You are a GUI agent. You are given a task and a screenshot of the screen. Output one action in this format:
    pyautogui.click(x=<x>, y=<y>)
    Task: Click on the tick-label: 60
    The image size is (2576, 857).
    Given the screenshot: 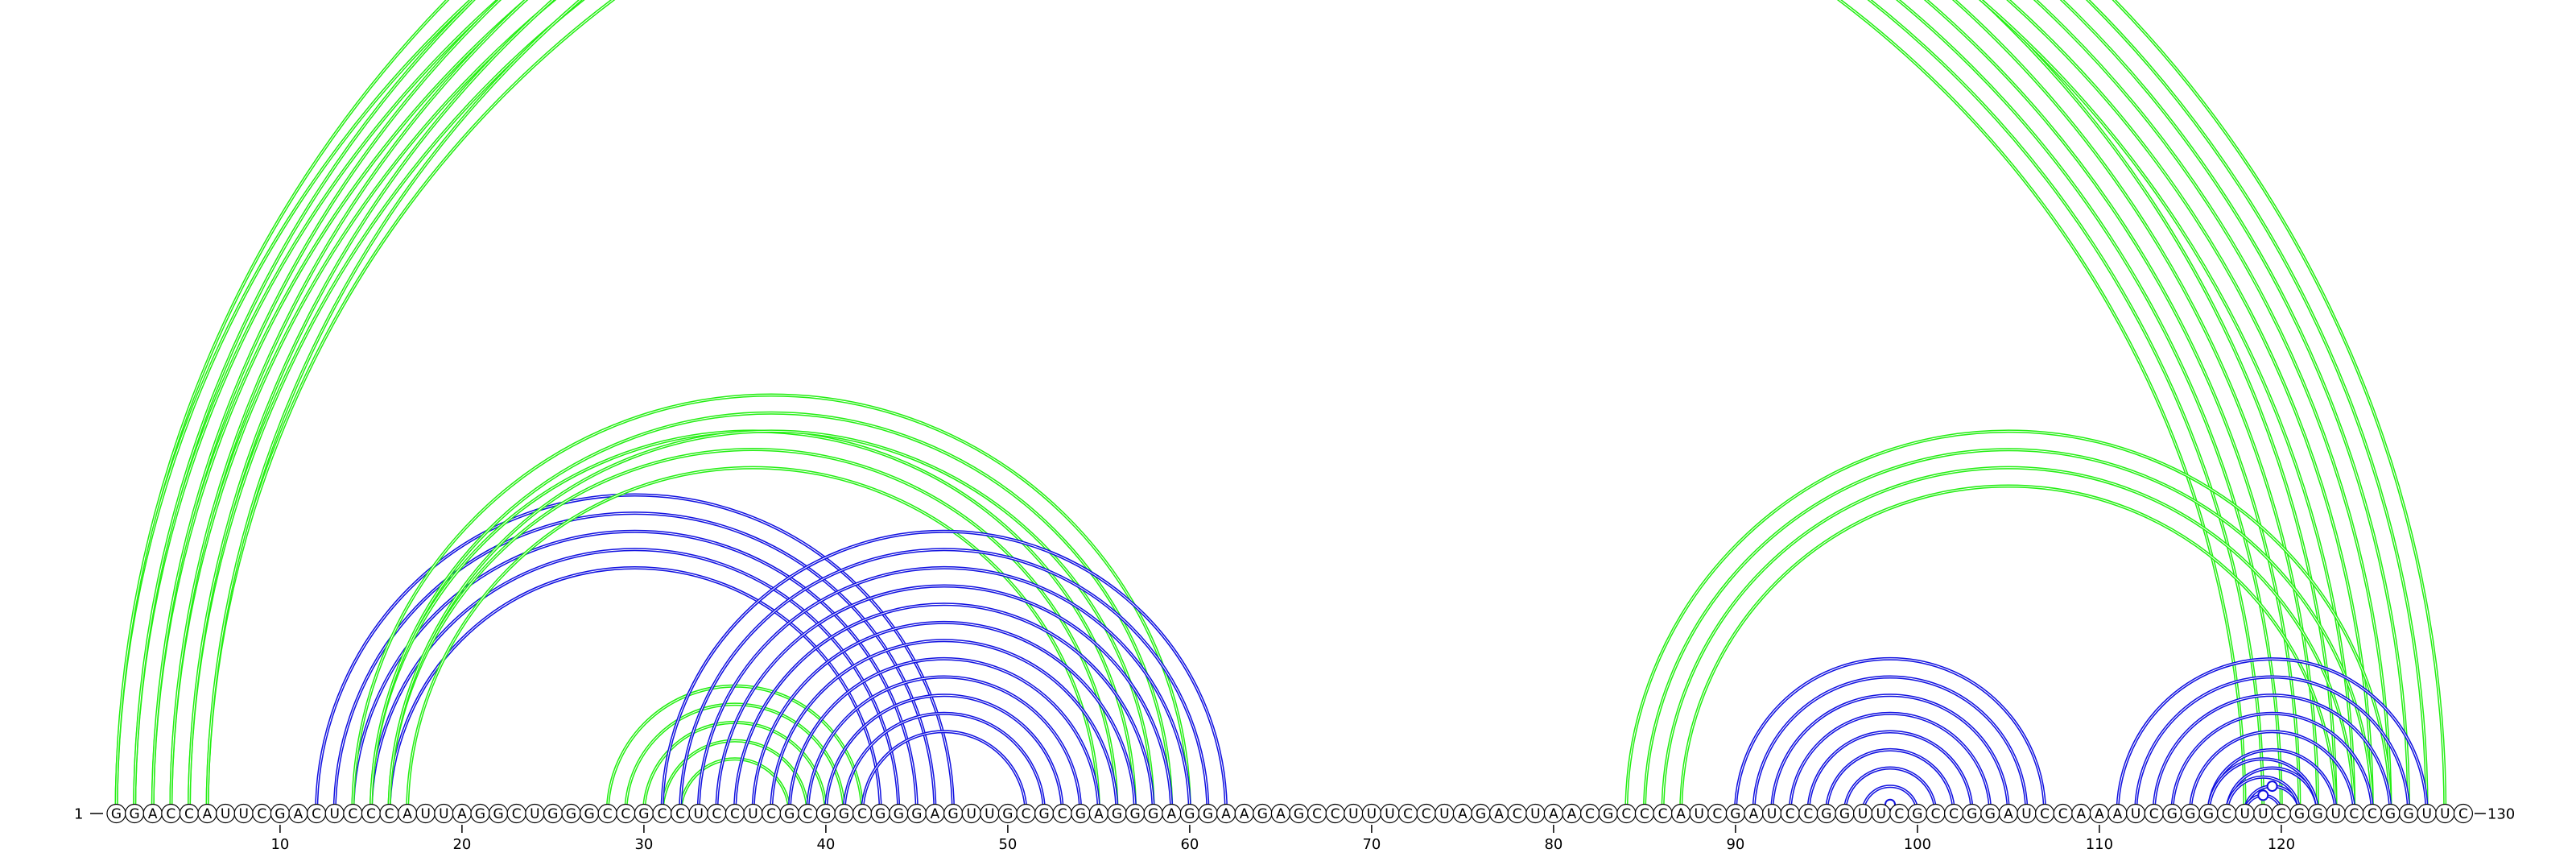 What is the action you would take?
    pyautogui.click(x=1189, y=844)
    